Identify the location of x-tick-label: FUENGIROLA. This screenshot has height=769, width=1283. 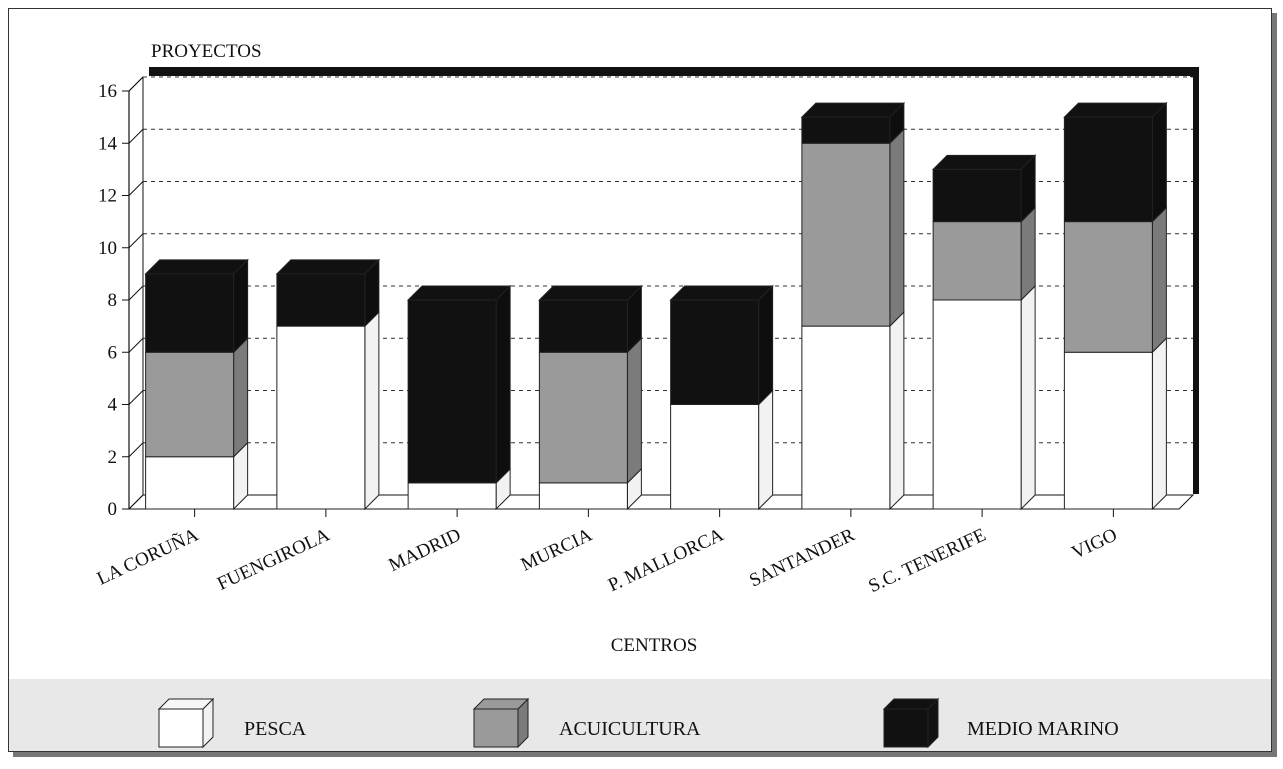
(273, 559).